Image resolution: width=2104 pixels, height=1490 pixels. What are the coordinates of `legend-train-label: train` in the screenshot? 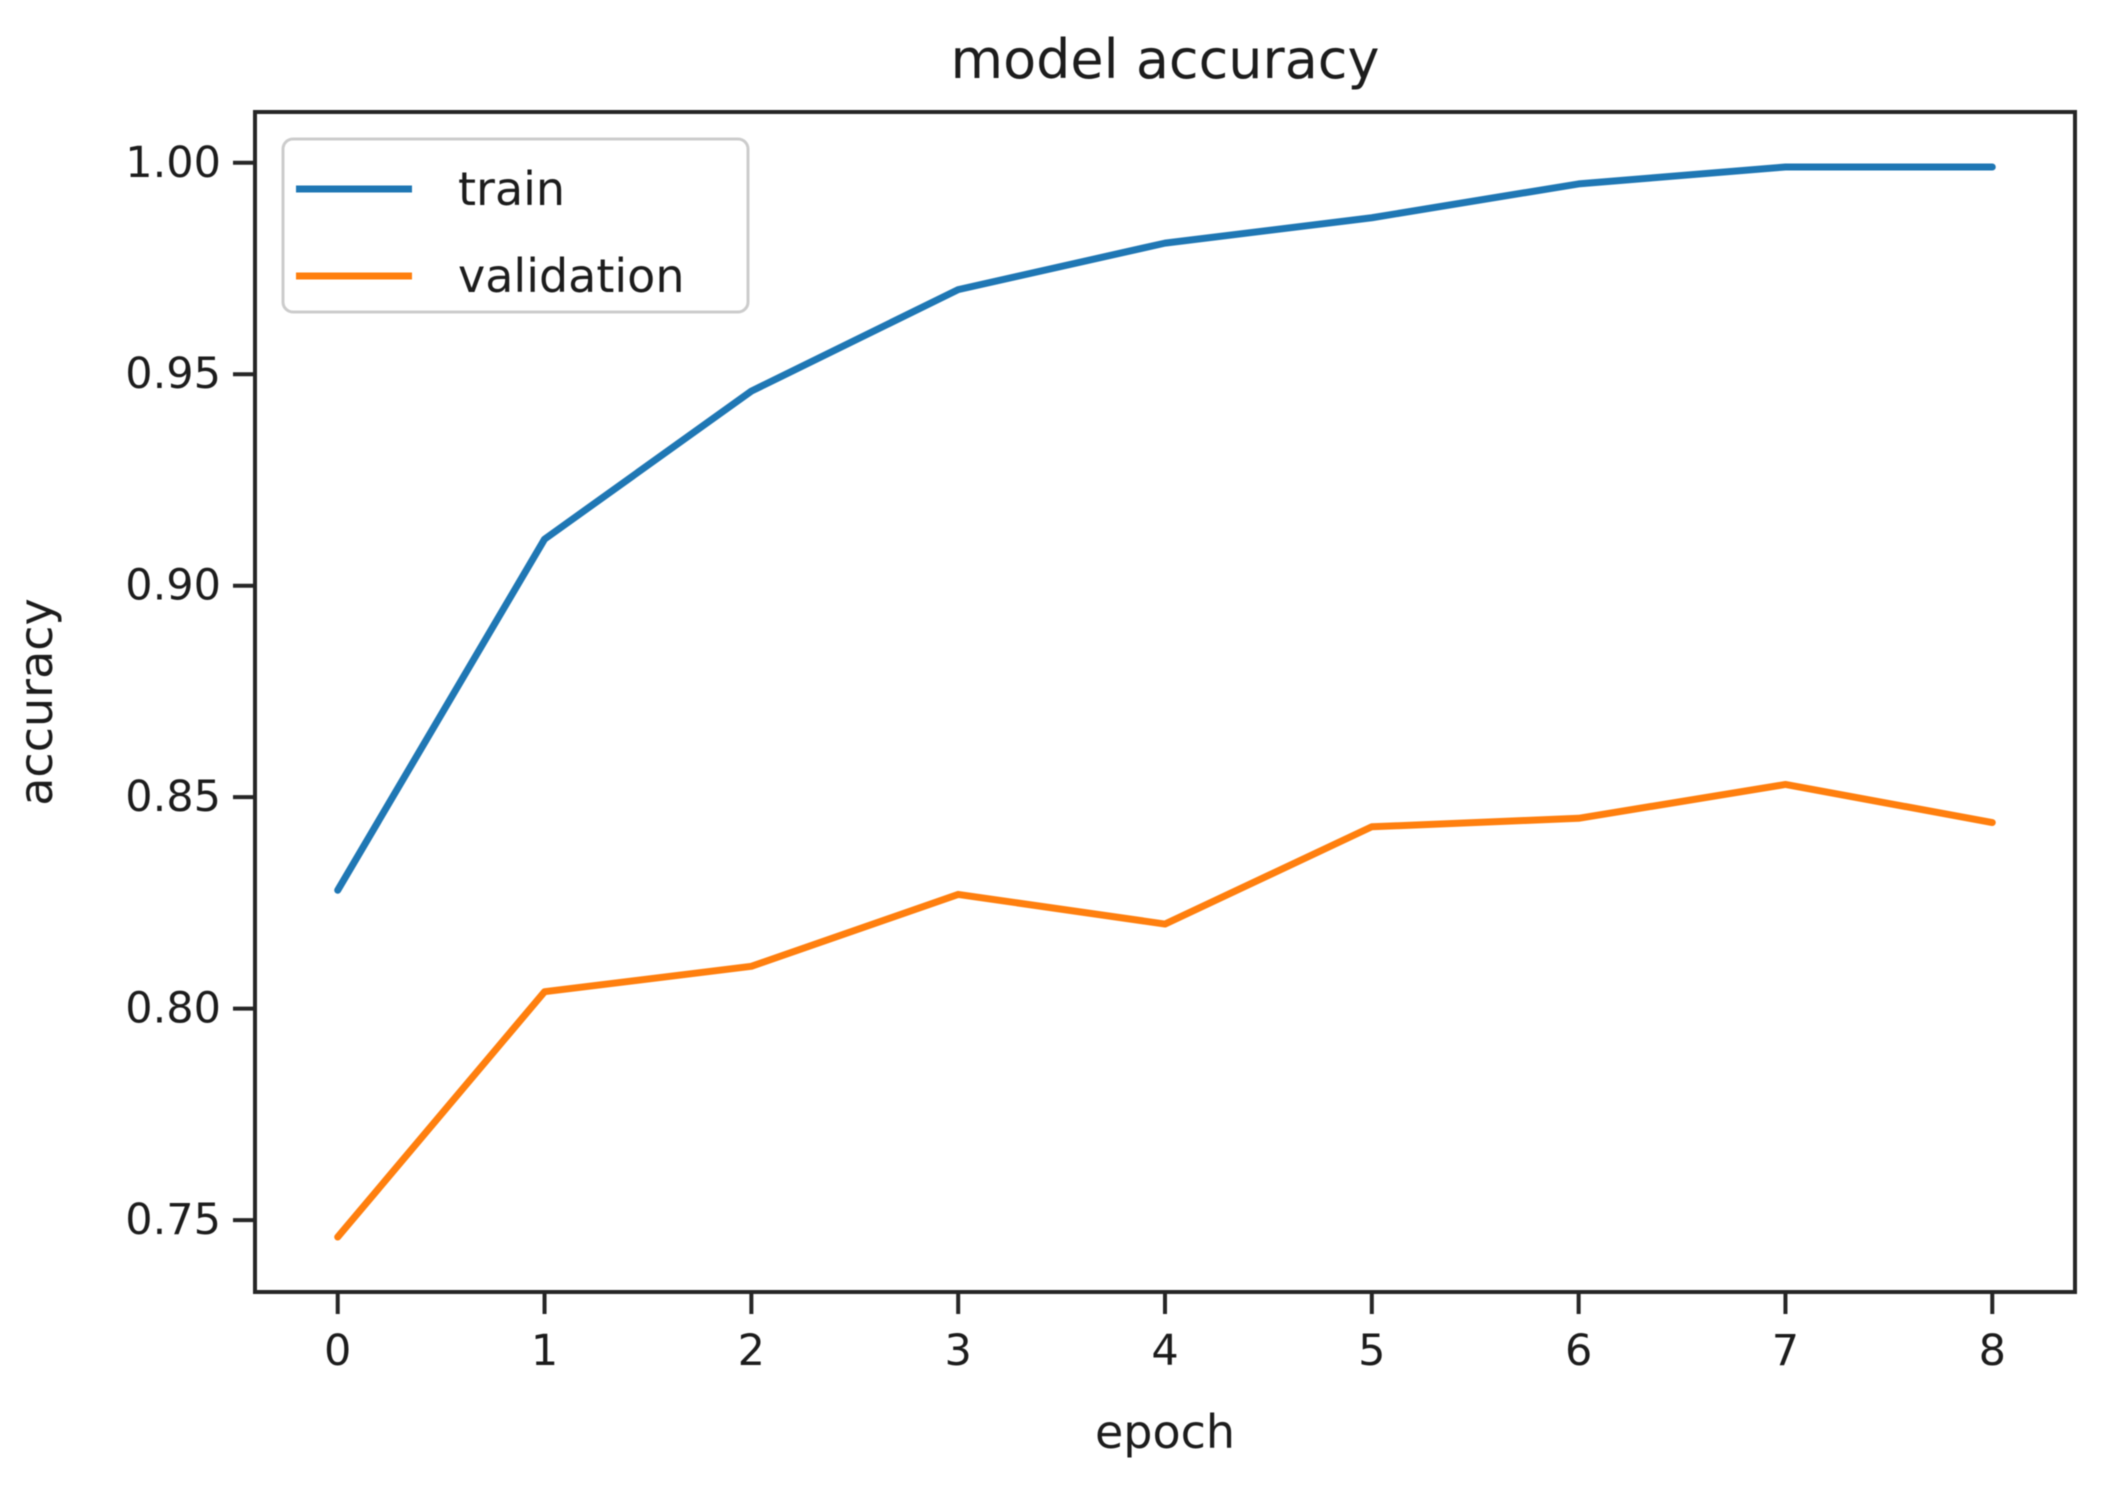 It's located at (511, 189).